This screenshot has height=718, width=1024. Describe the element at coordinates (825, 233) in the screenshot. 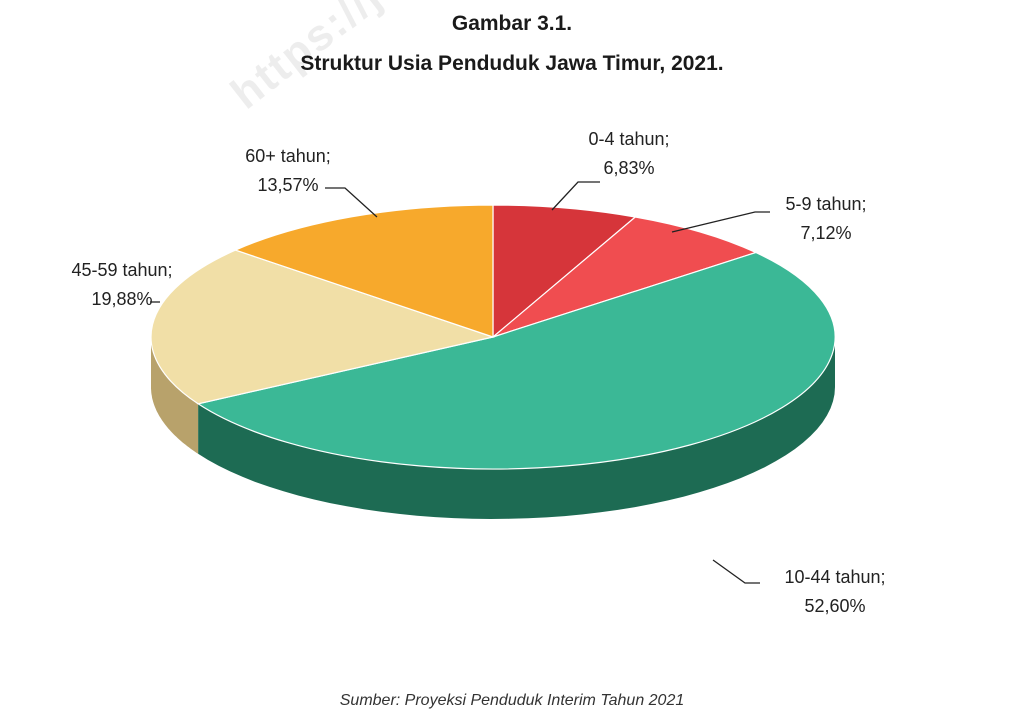

I see `slice-value-2: 7,12%` at that location.